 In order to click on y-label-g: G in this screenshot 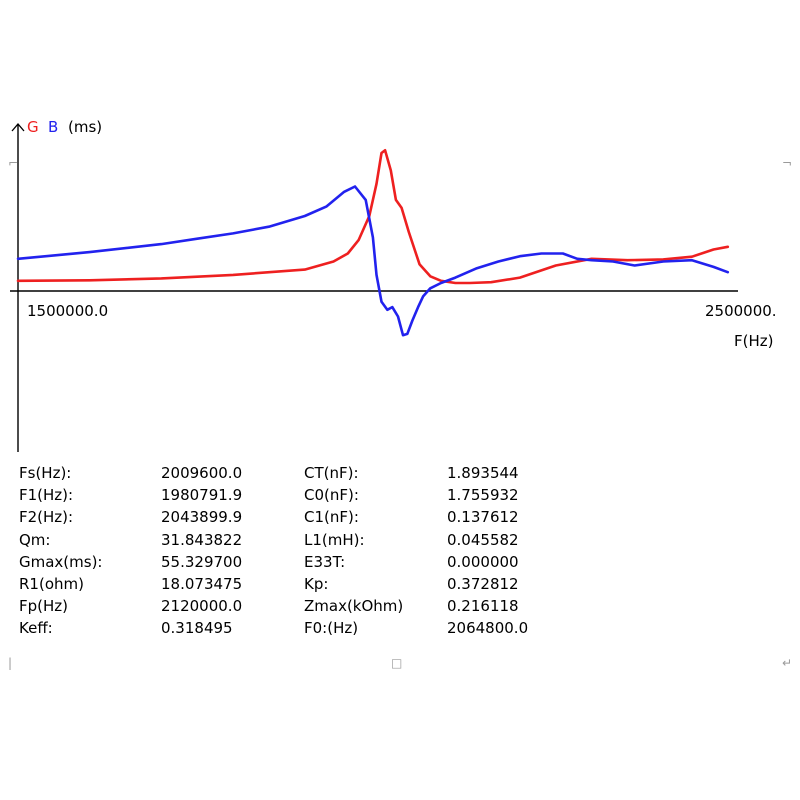, I will do `click(33, 127)`.